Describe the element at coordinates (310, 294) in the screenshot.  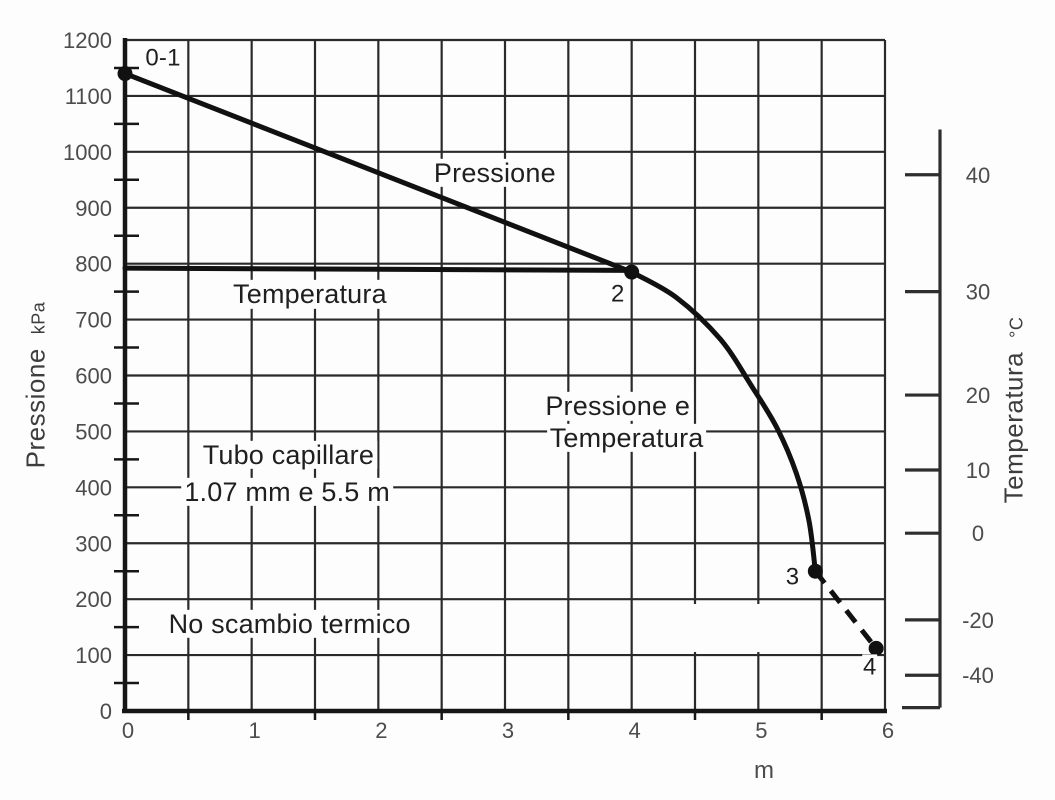
I see `series-label-temperatura: Temperatura` at that location.